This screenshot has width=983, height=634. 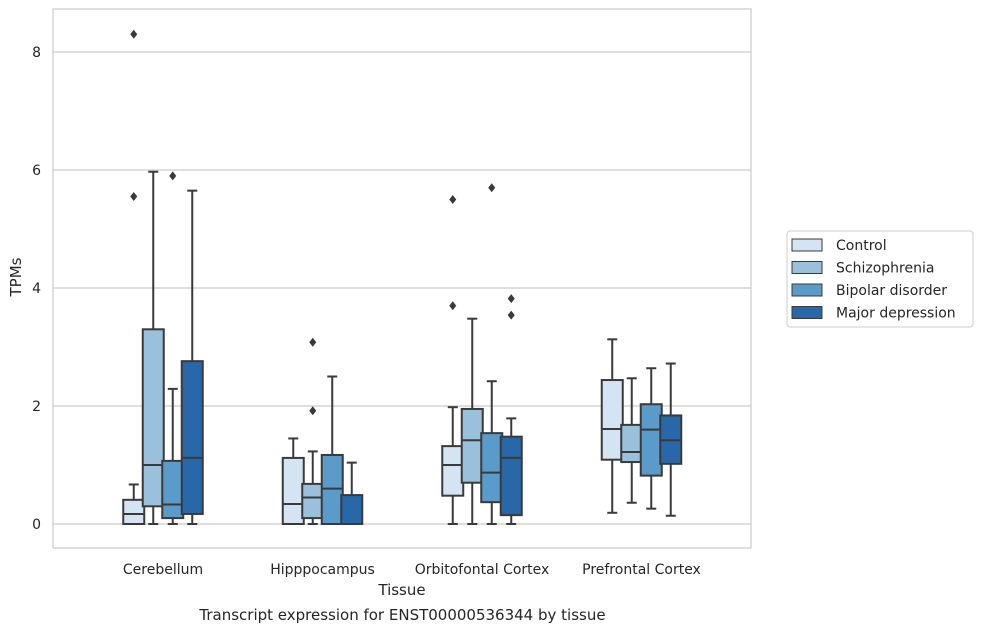 I want to click on x-tick-label: Orbitofontal Cortex, so click(x=482, y=570).